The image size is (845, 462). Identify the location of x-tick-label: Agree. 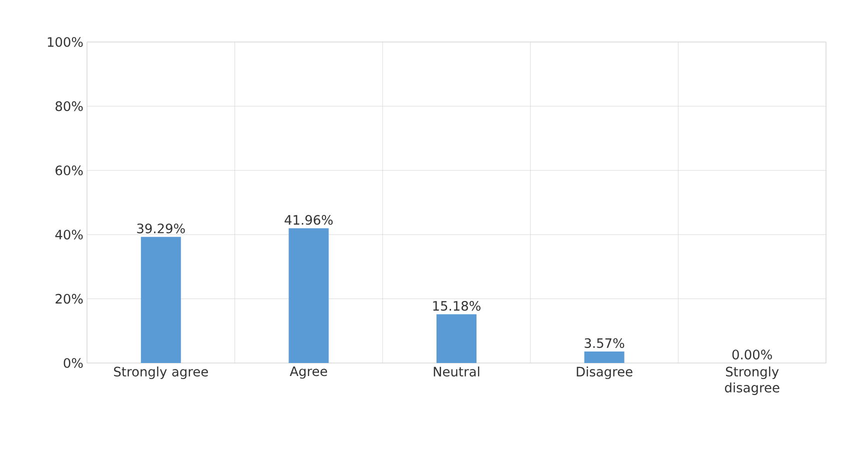
(309, 372).